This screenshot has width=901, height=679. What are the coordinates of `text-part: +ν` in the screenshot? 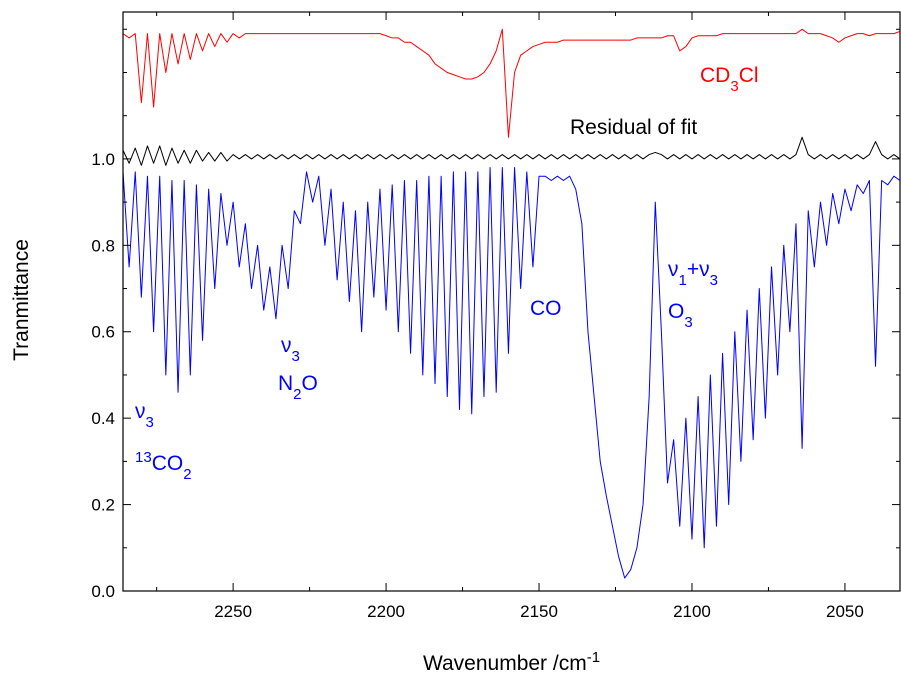 It's located at (698, 269).